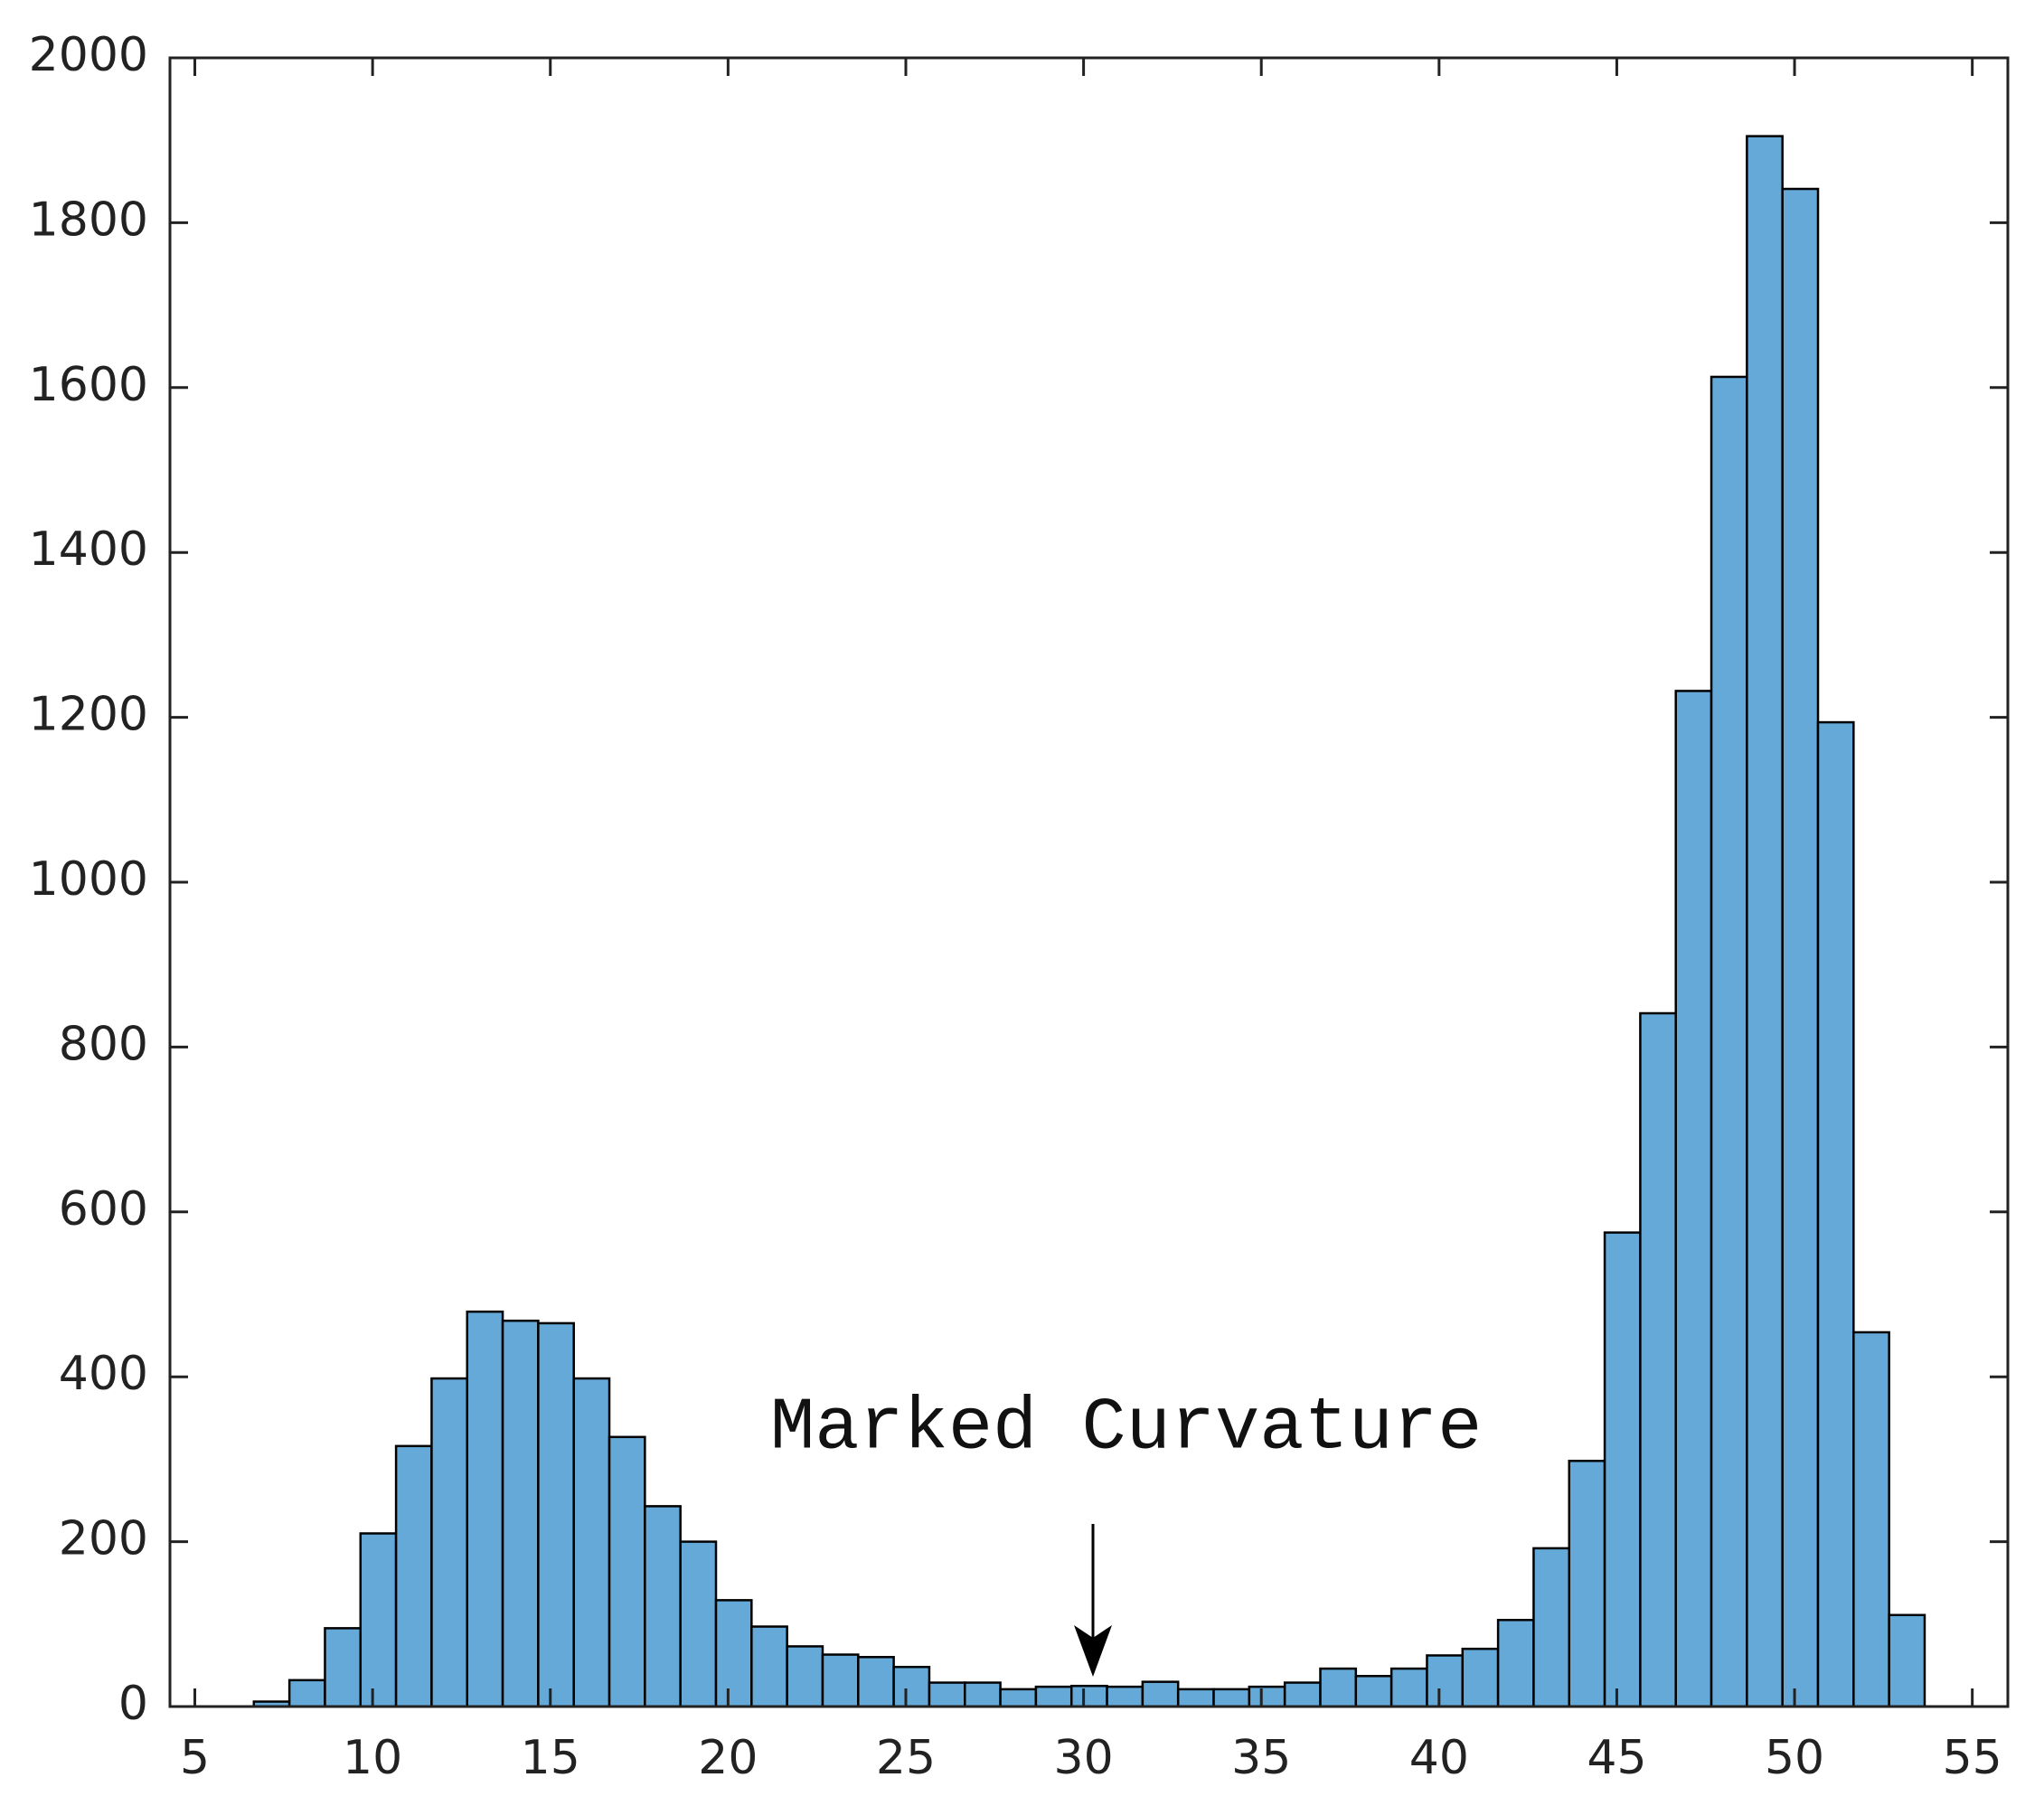 This screenshot has height=1815, width=2044. Describe the element at coordinates (1617, 1758) in the screenshot. I see `x-tick-label: 45` at that location.